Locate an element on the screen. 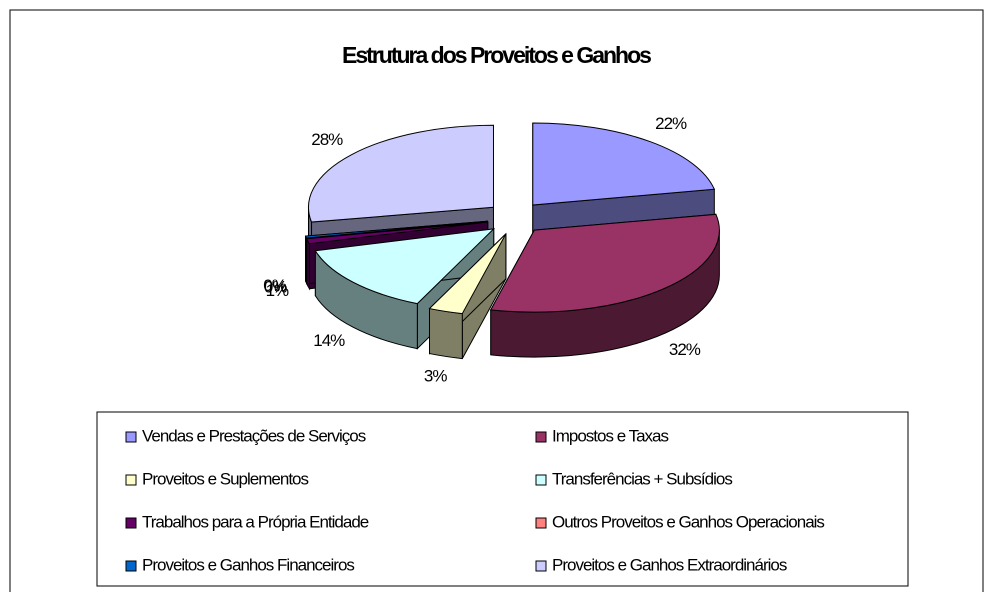  legend-label: Outros Proveitos e Ganhos Operacionais is located at coordinates (688, 521).